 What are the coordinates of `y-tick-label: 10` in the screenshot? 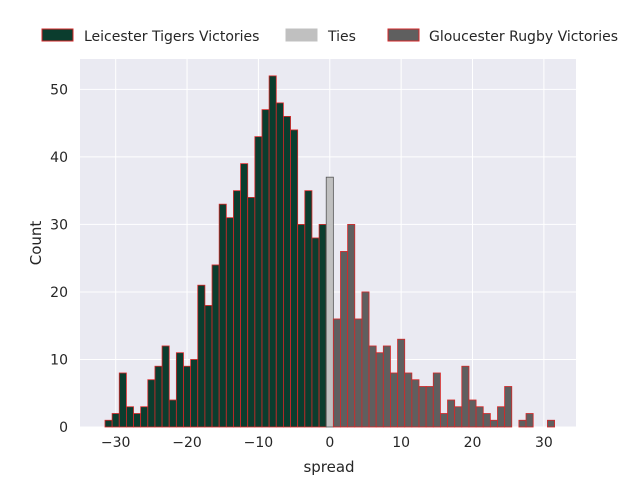 It's located at (59, 360).